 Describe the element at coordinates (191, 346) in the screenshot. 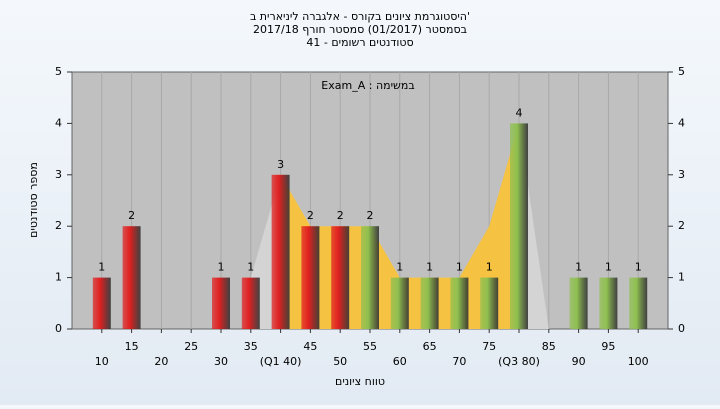

I see `x-tick-label: 25` at that location.